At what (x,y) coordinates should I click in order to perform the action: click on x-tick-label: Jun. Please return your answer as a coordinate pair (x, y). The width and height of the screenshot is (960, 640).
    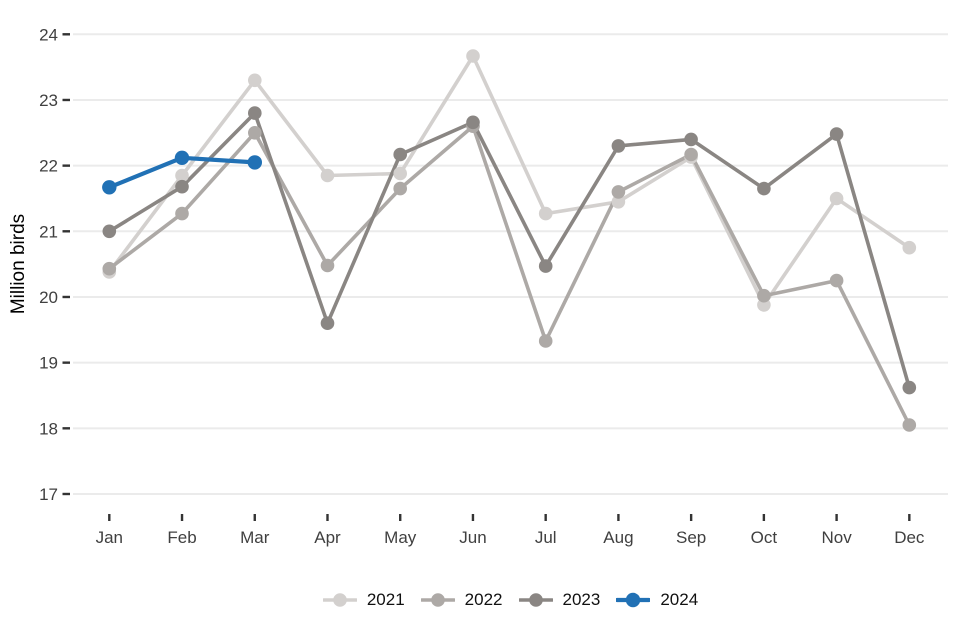
    Looking at the image, I should click on (472, 537).